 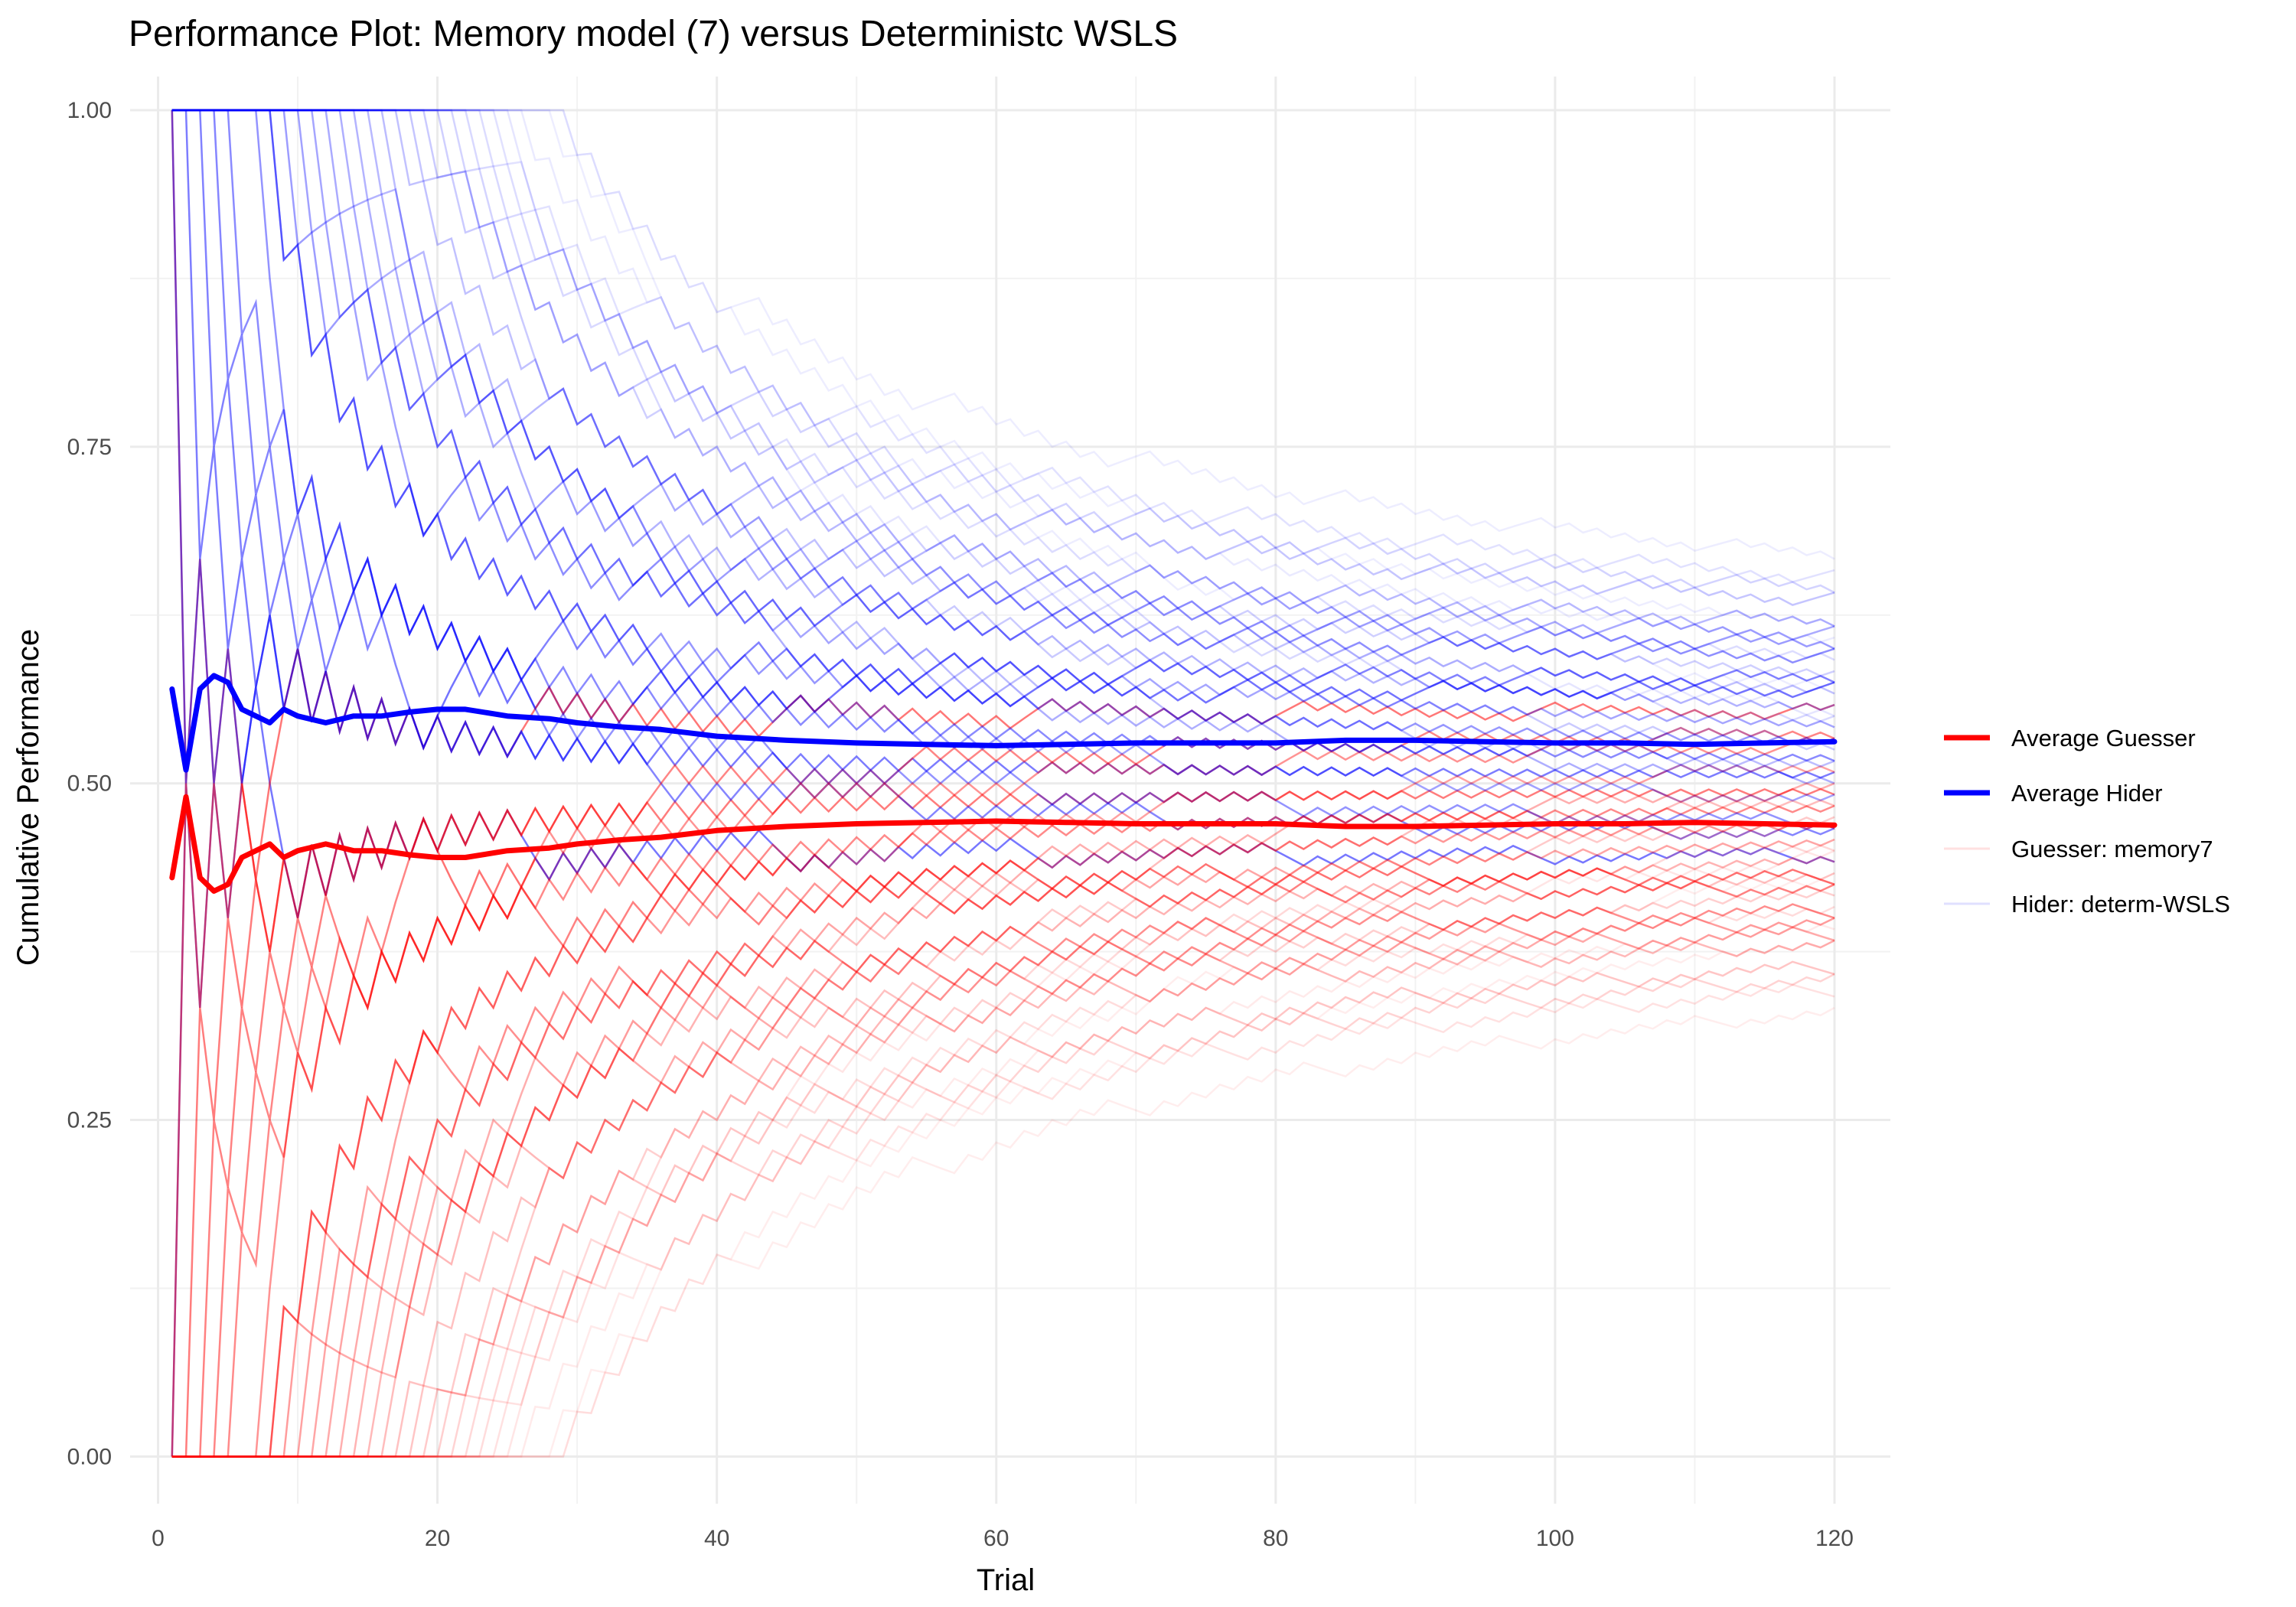 I want to click on x-tick-label: 80, so click(x=1275, y=1538).